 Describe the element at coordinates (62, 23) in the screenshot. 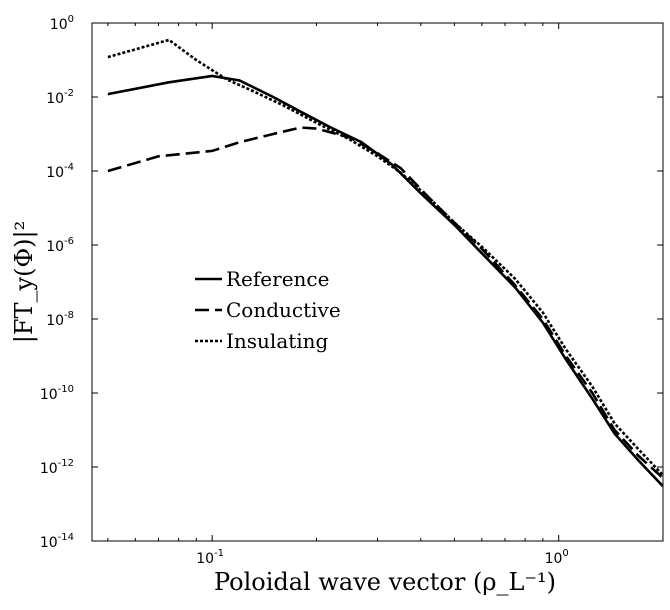

I see `y-tick-label: 10⁰` at that location.